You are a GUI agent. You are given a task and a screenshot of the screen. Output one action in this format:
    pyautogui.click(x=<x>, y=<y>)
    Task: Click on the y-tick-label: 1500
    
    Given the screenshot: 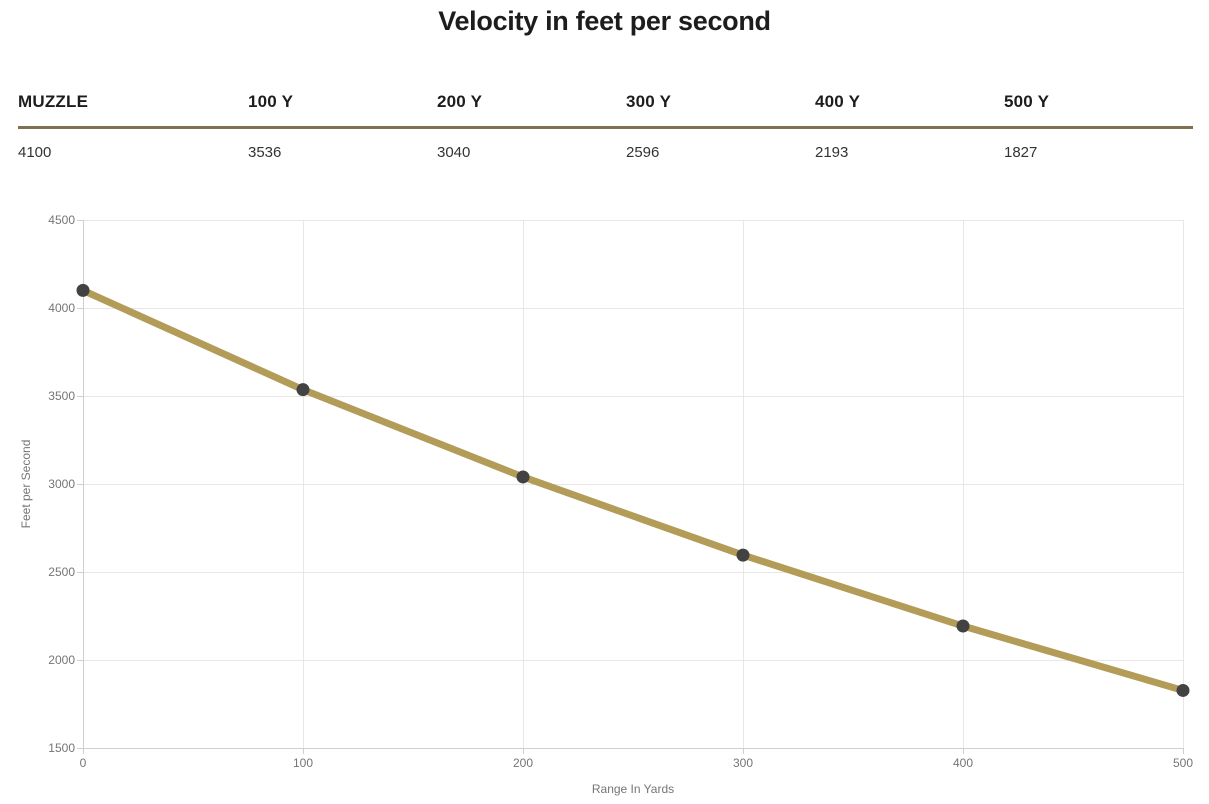 What is the action you would take?
    pyautogui.click(x=61, y=748)
    